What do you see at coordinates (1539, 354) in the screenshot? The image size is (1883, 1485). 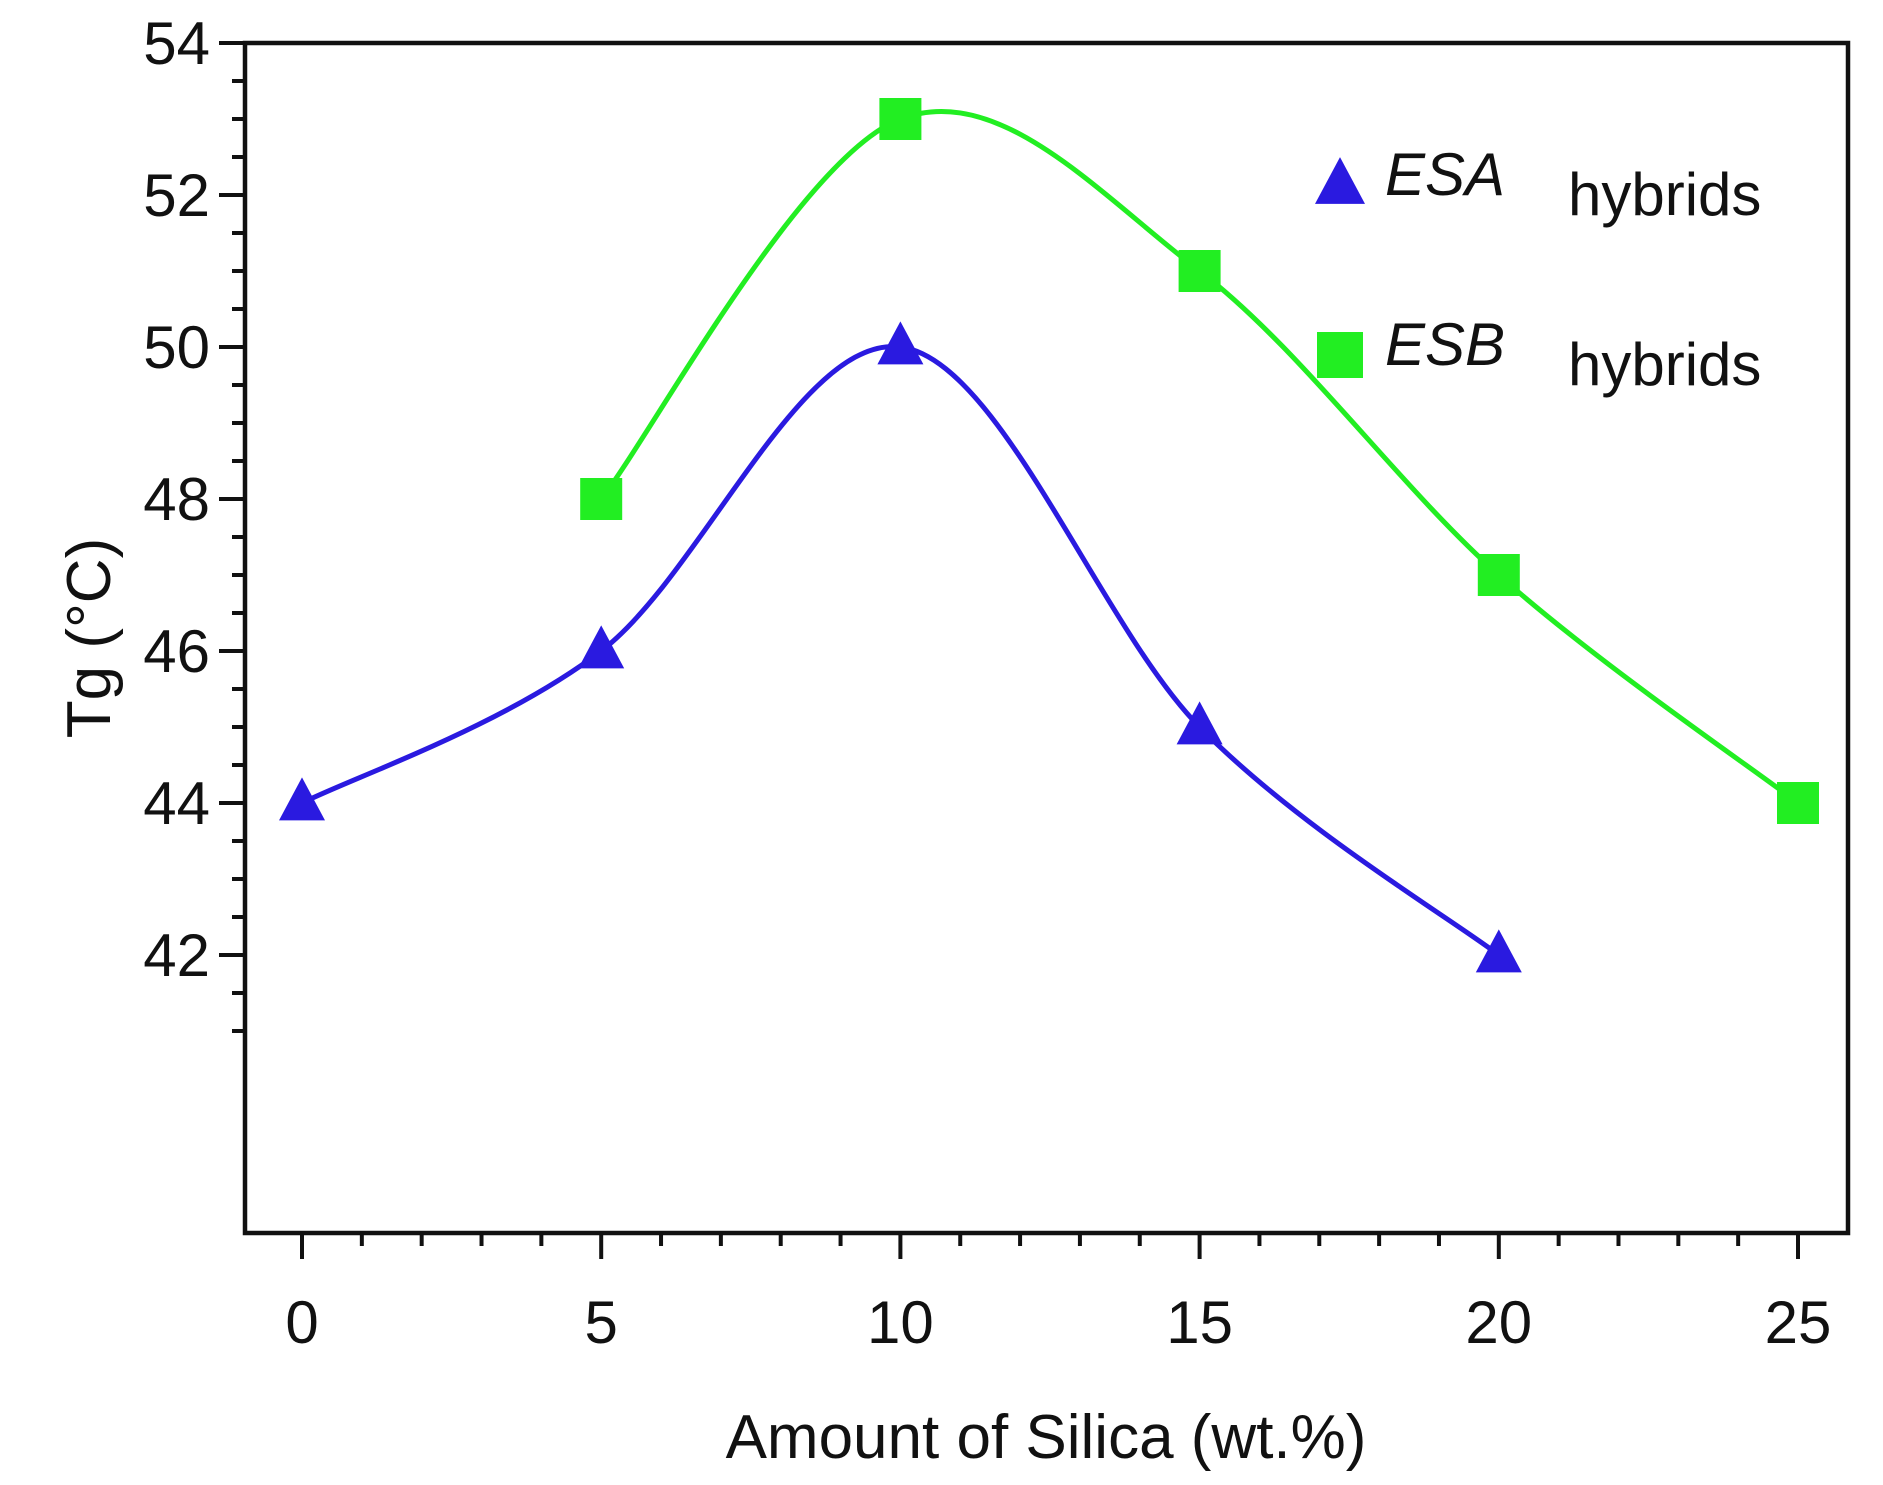 I see `legend-item-esb-hybrids: ESB hybrids` at bounding box center [1539, 354].